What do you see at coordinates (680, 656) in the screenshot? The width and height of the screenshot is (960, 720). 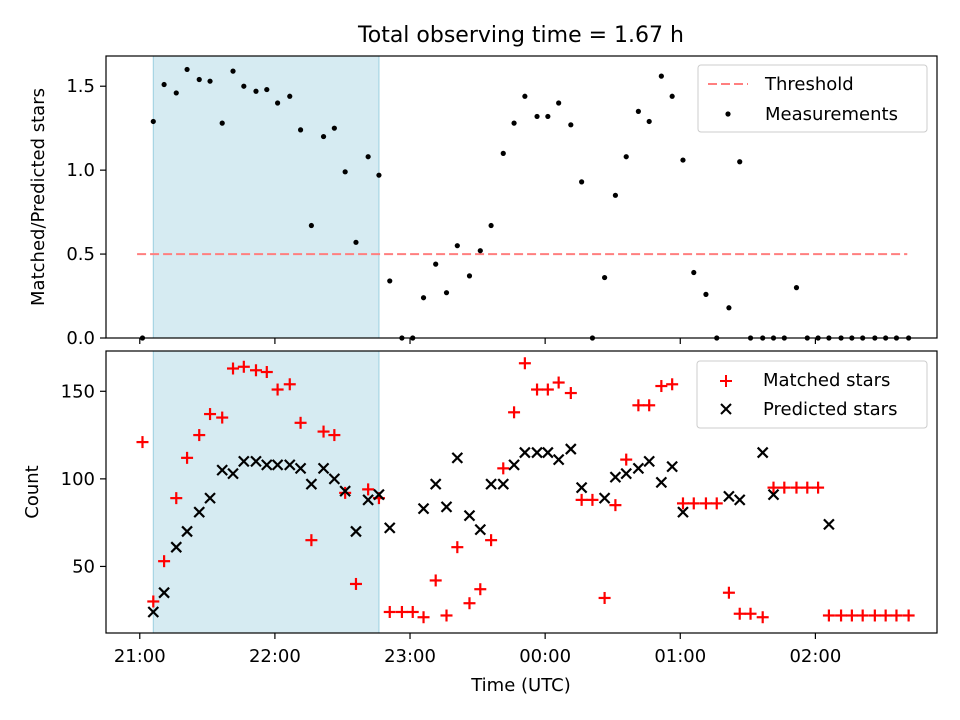 I see `x-tick-label: 01:00` at bounding box center [680, 656].